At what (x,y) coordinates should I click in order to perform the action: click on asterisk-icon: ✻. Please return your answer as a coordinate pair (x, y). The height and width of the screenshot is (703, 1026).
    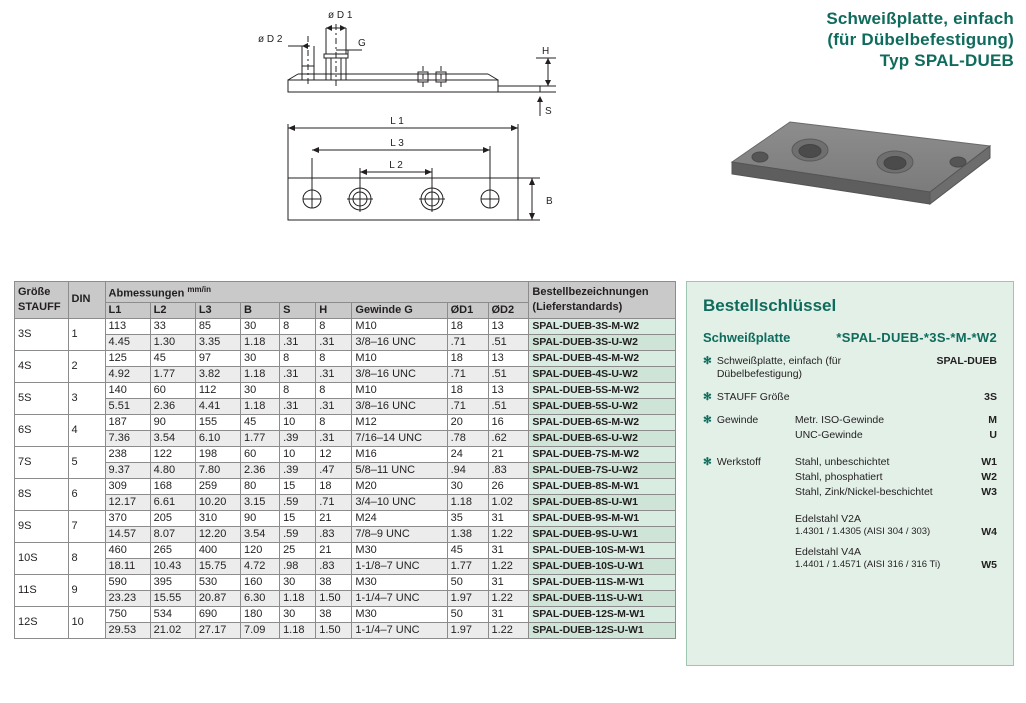
    Looking at the image, I should click on (707, 420).